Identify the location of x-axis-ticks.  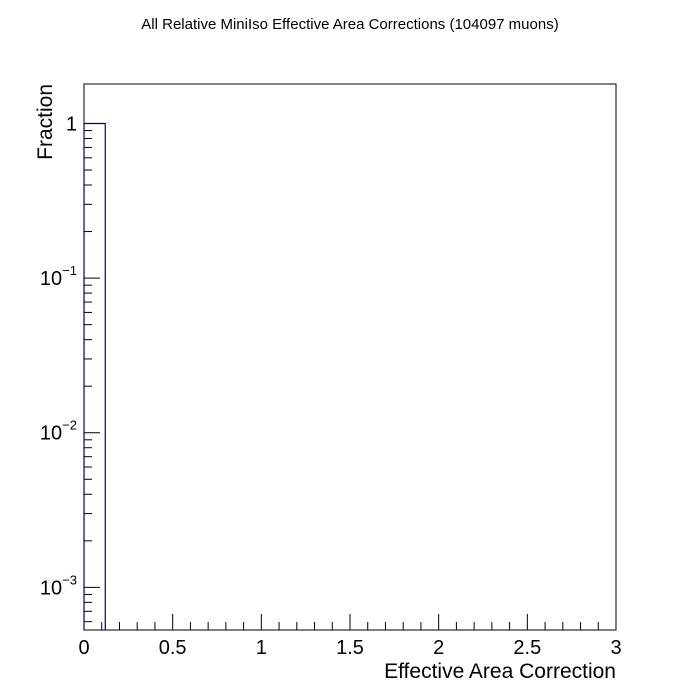
(350, 622).